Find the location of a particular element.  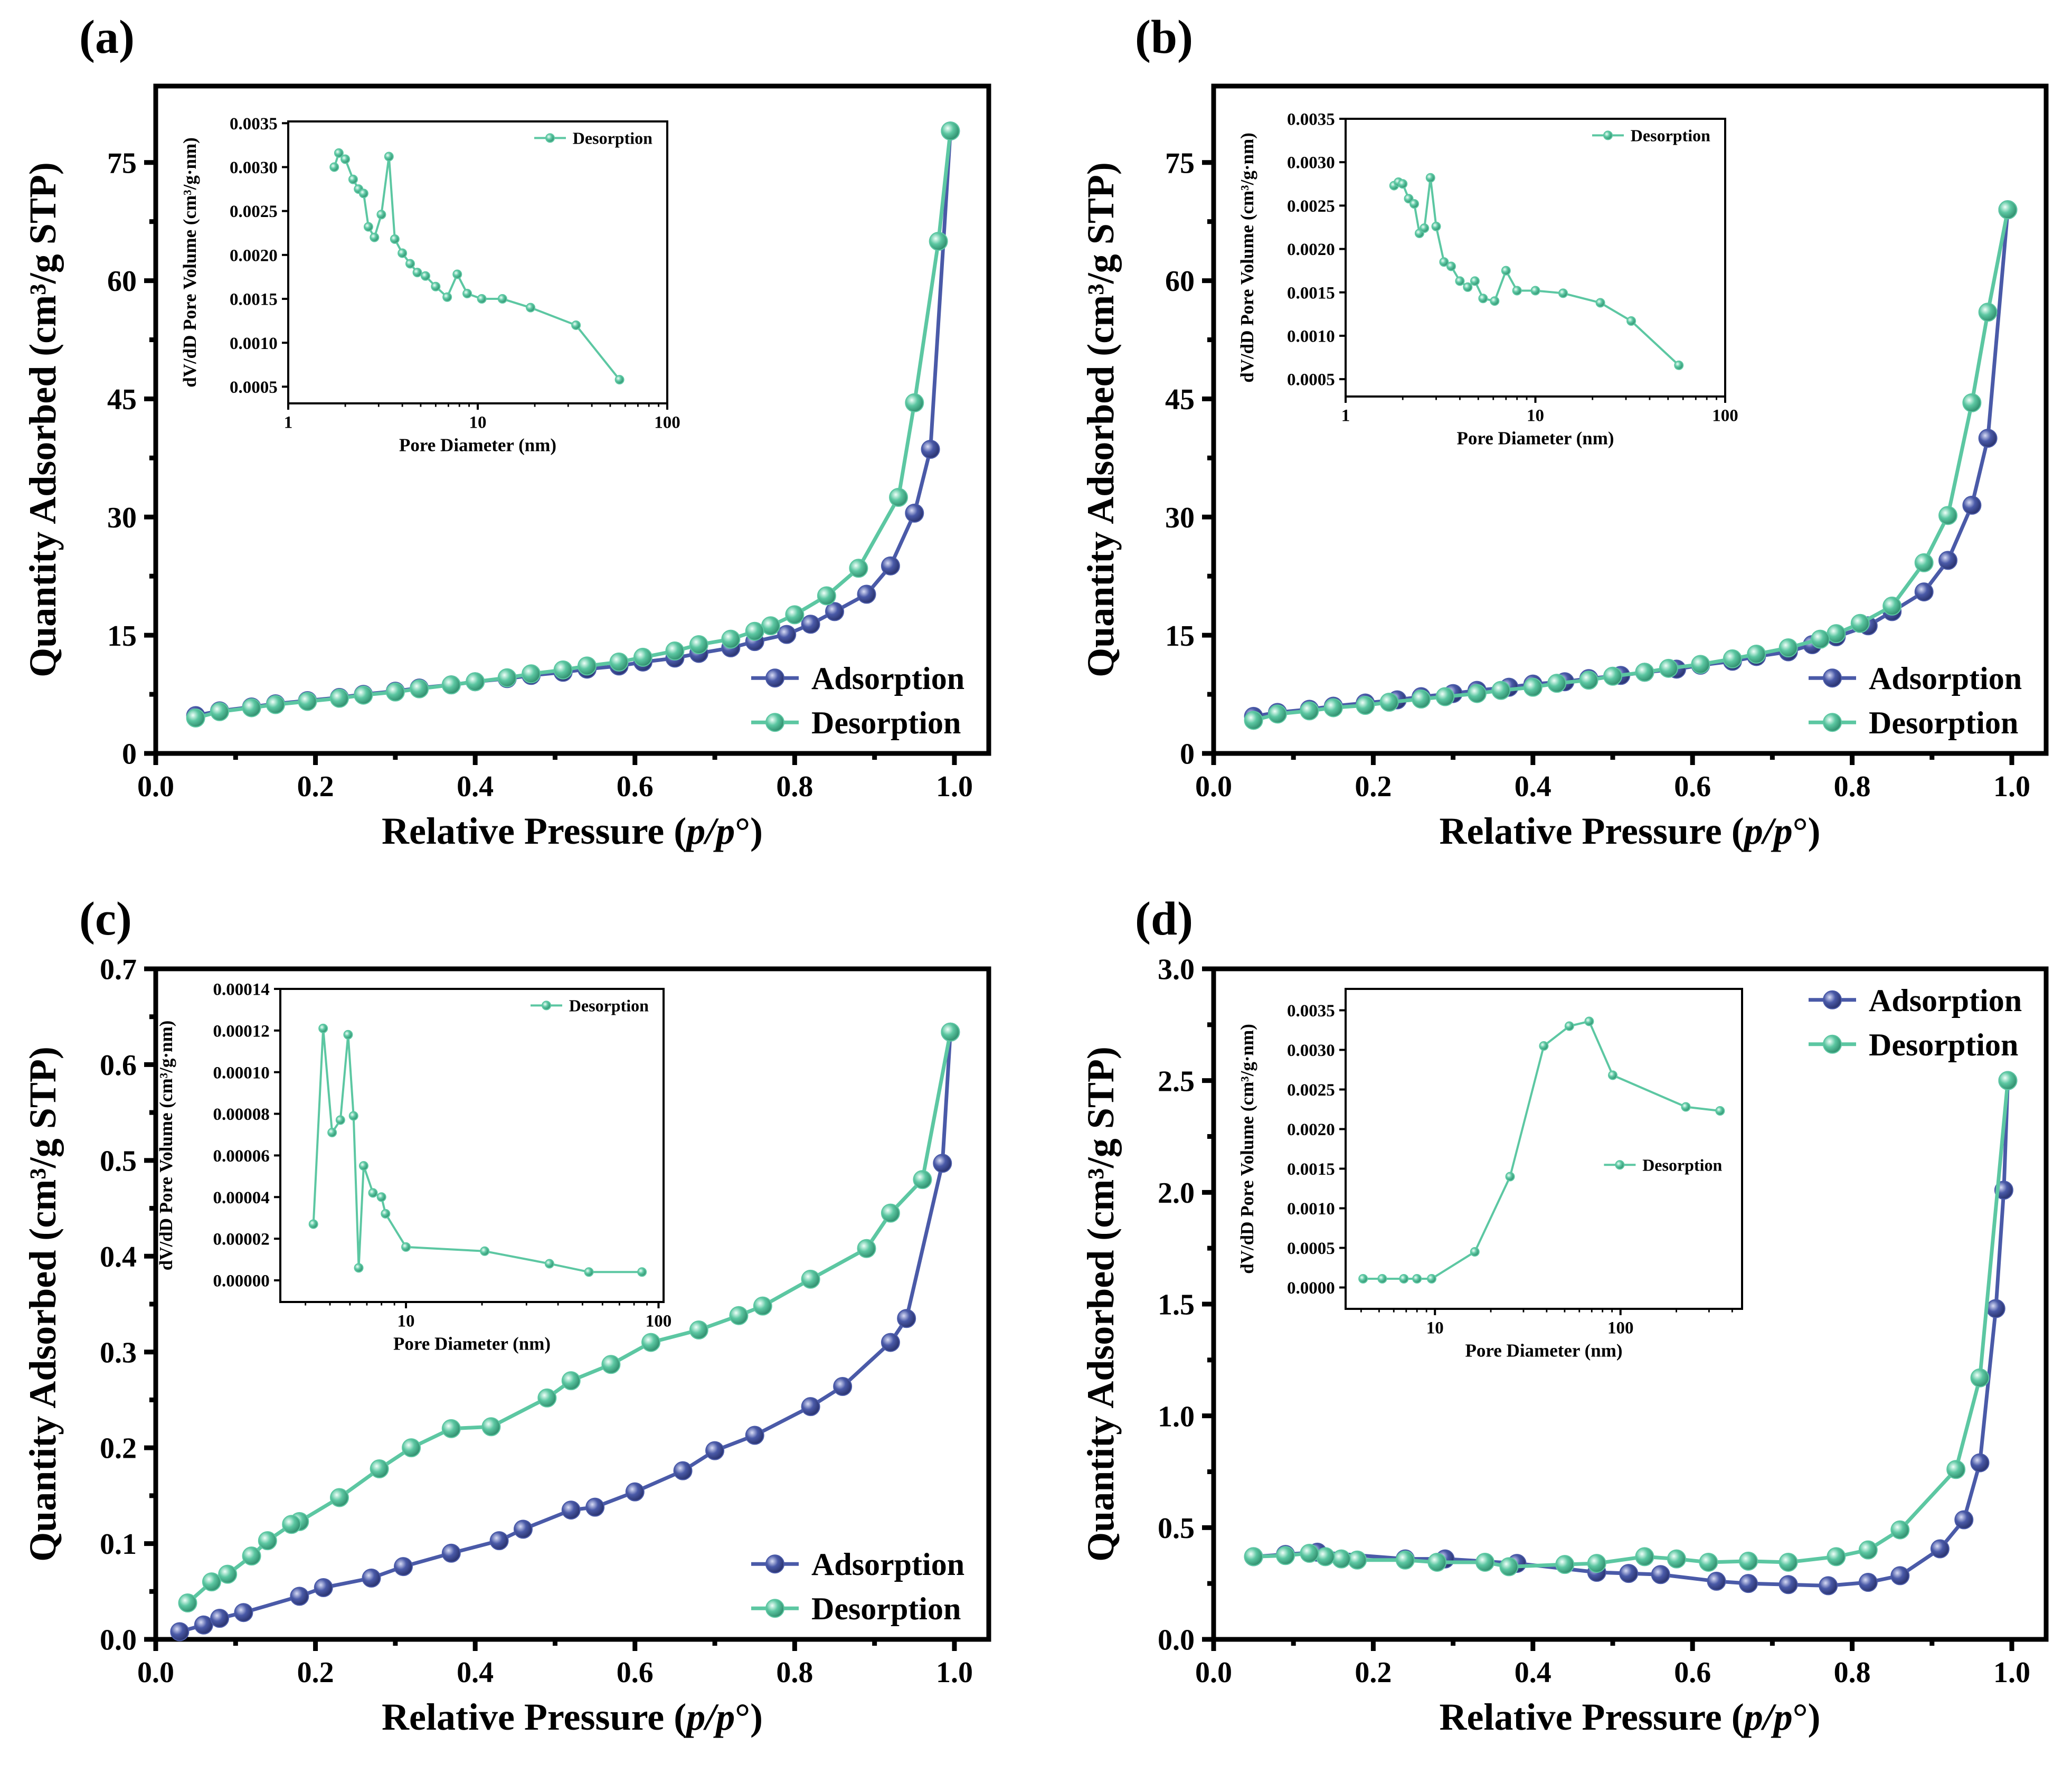

inset-y-tick-label: 0.0000 is located at coordinates (1311, 1288).